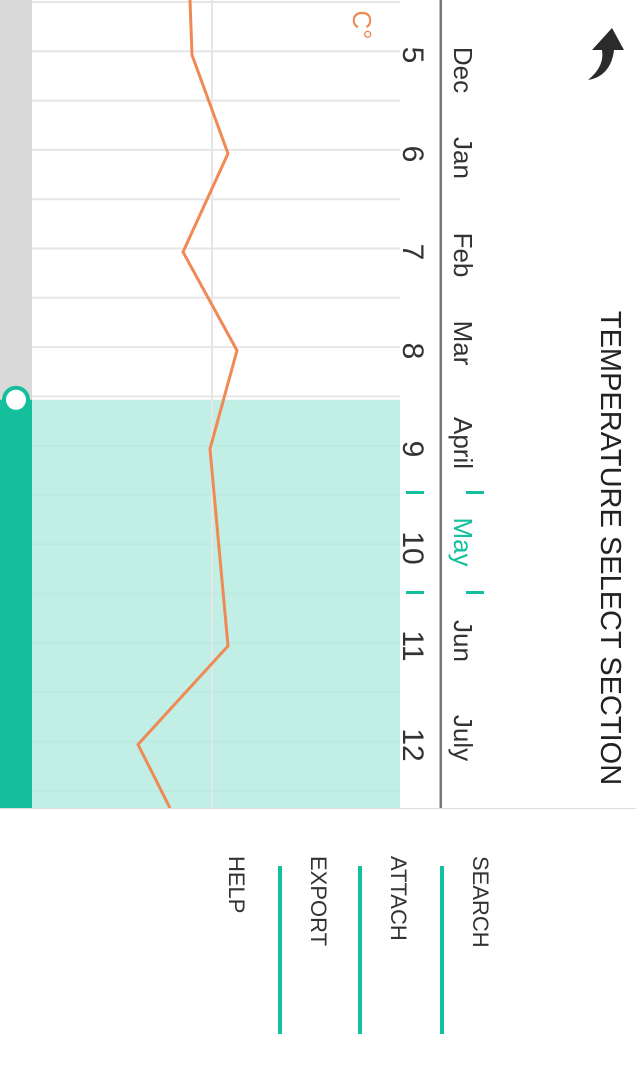 The width and height of the screenshot is (640, 1089). I want to click on section-divider, so click(318, 808).